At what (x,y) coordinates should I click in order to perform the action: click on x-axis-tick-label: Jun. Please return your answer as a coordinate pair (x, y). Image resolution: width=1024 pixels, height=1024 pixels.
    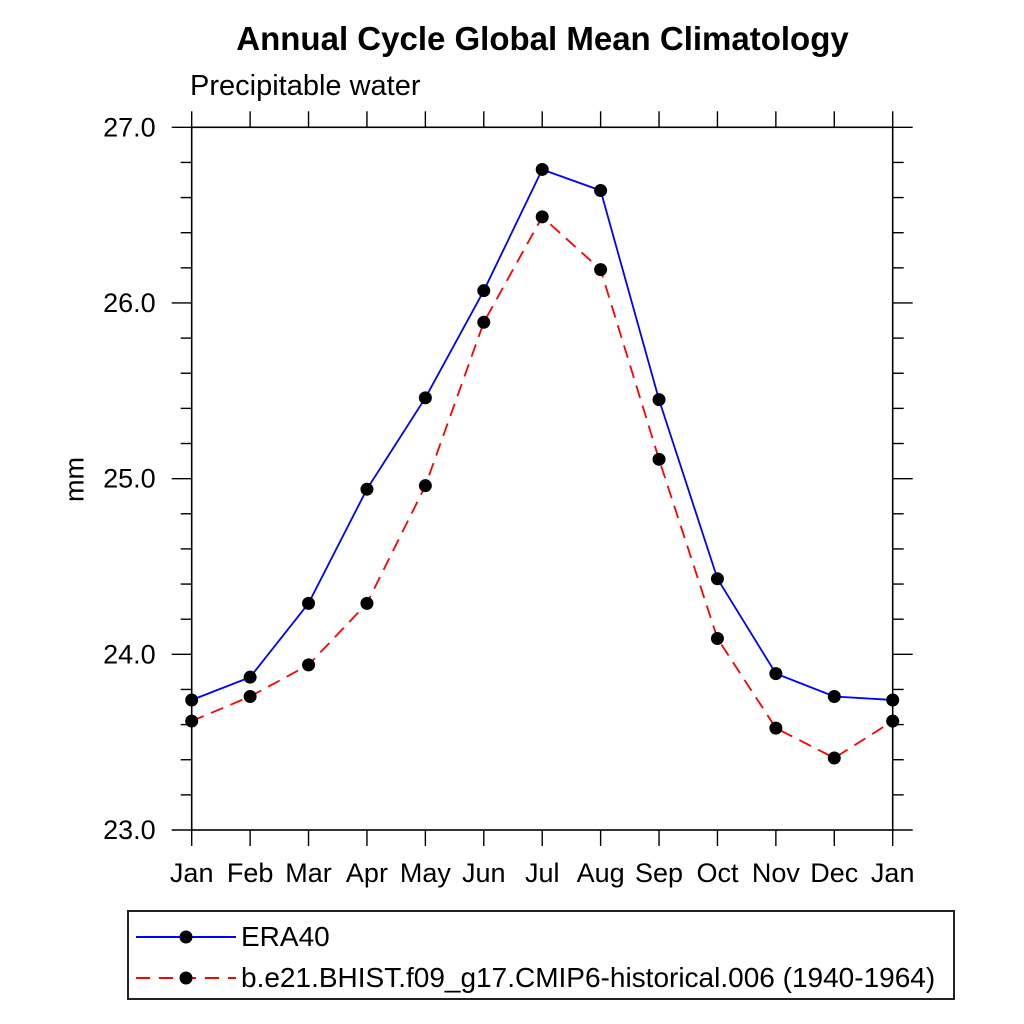
    Looking at the image, I should click on (484, 873).